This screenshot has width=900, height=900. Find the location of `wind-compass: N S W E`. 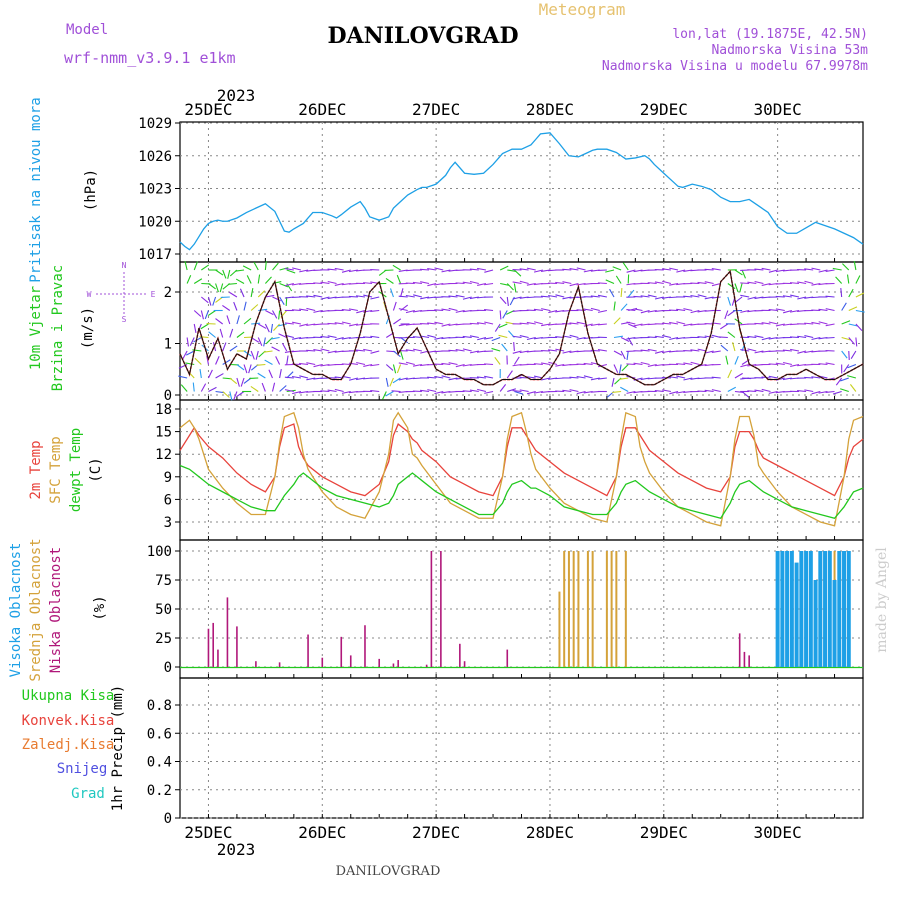

wind-compass: N S W E is located at coordinates (121, 292).